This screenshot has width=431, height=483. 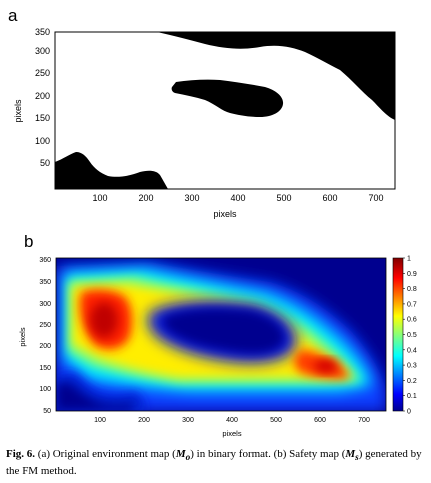 I want to click on colorbar-tick-label: 0.5, so click(x=412, y=335).